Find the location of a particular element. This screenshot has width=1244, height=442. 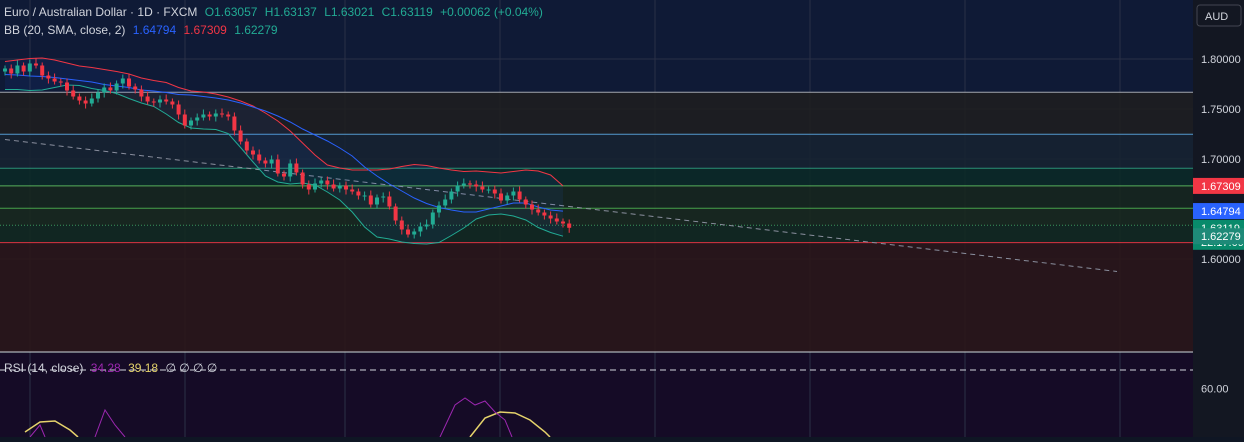

price-axis-tick: 1.70000 is located at coordinates (1221, 160).